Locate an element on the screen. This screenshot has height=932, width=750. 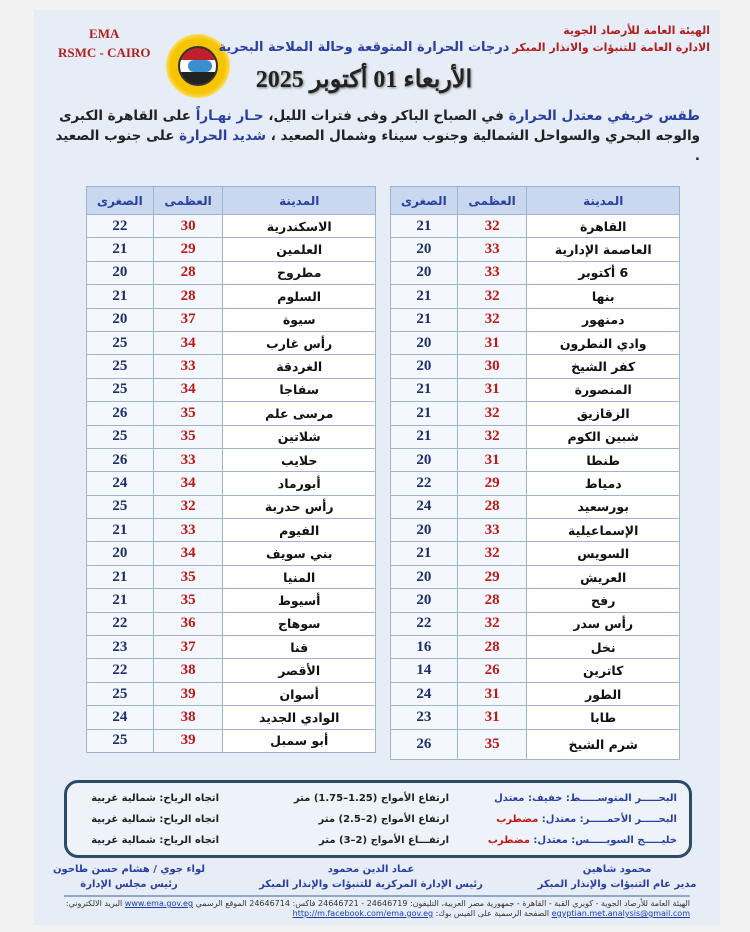
table-row: 6 أكتوبر 33 20 is located at coordinates (535, 273).